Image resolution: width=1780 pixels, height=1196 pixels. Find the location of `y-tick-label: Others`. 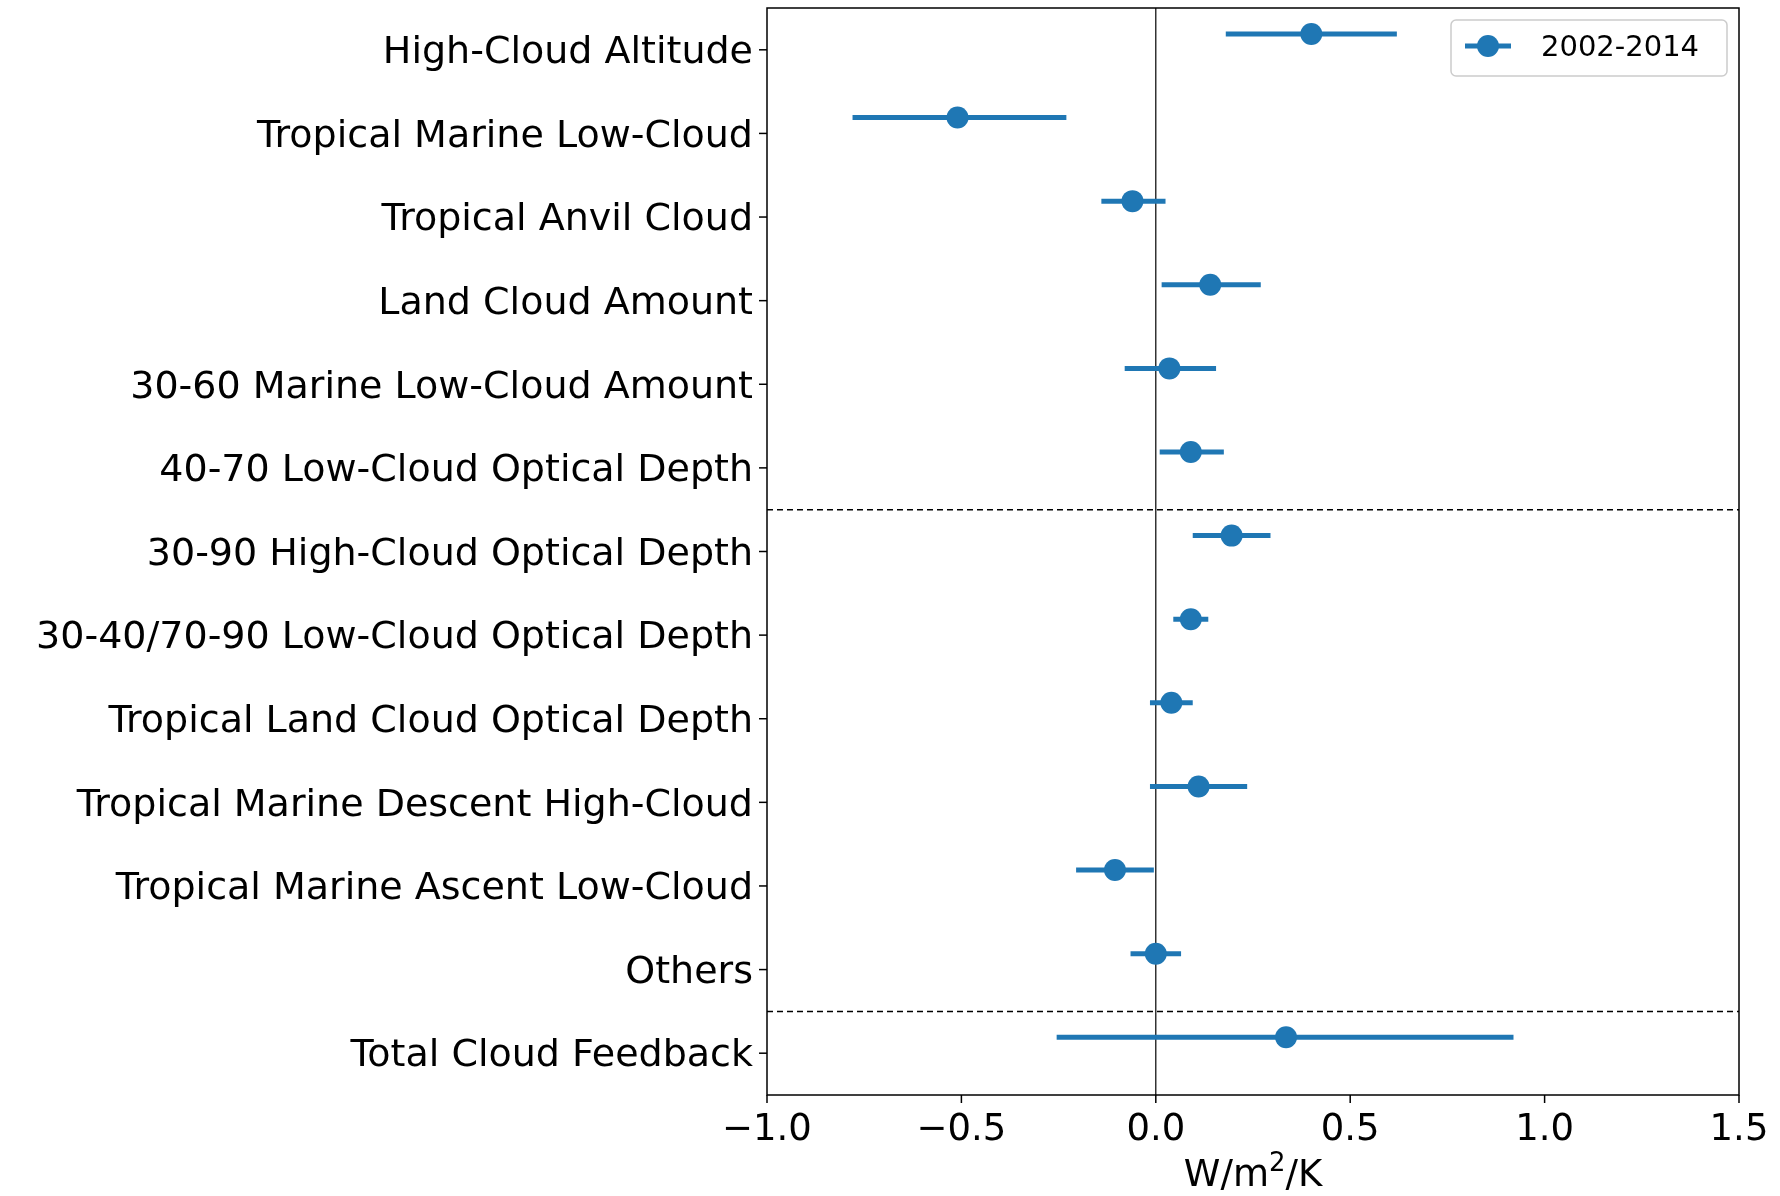

y-tick-label: Others is located at coordinates (689, 969).